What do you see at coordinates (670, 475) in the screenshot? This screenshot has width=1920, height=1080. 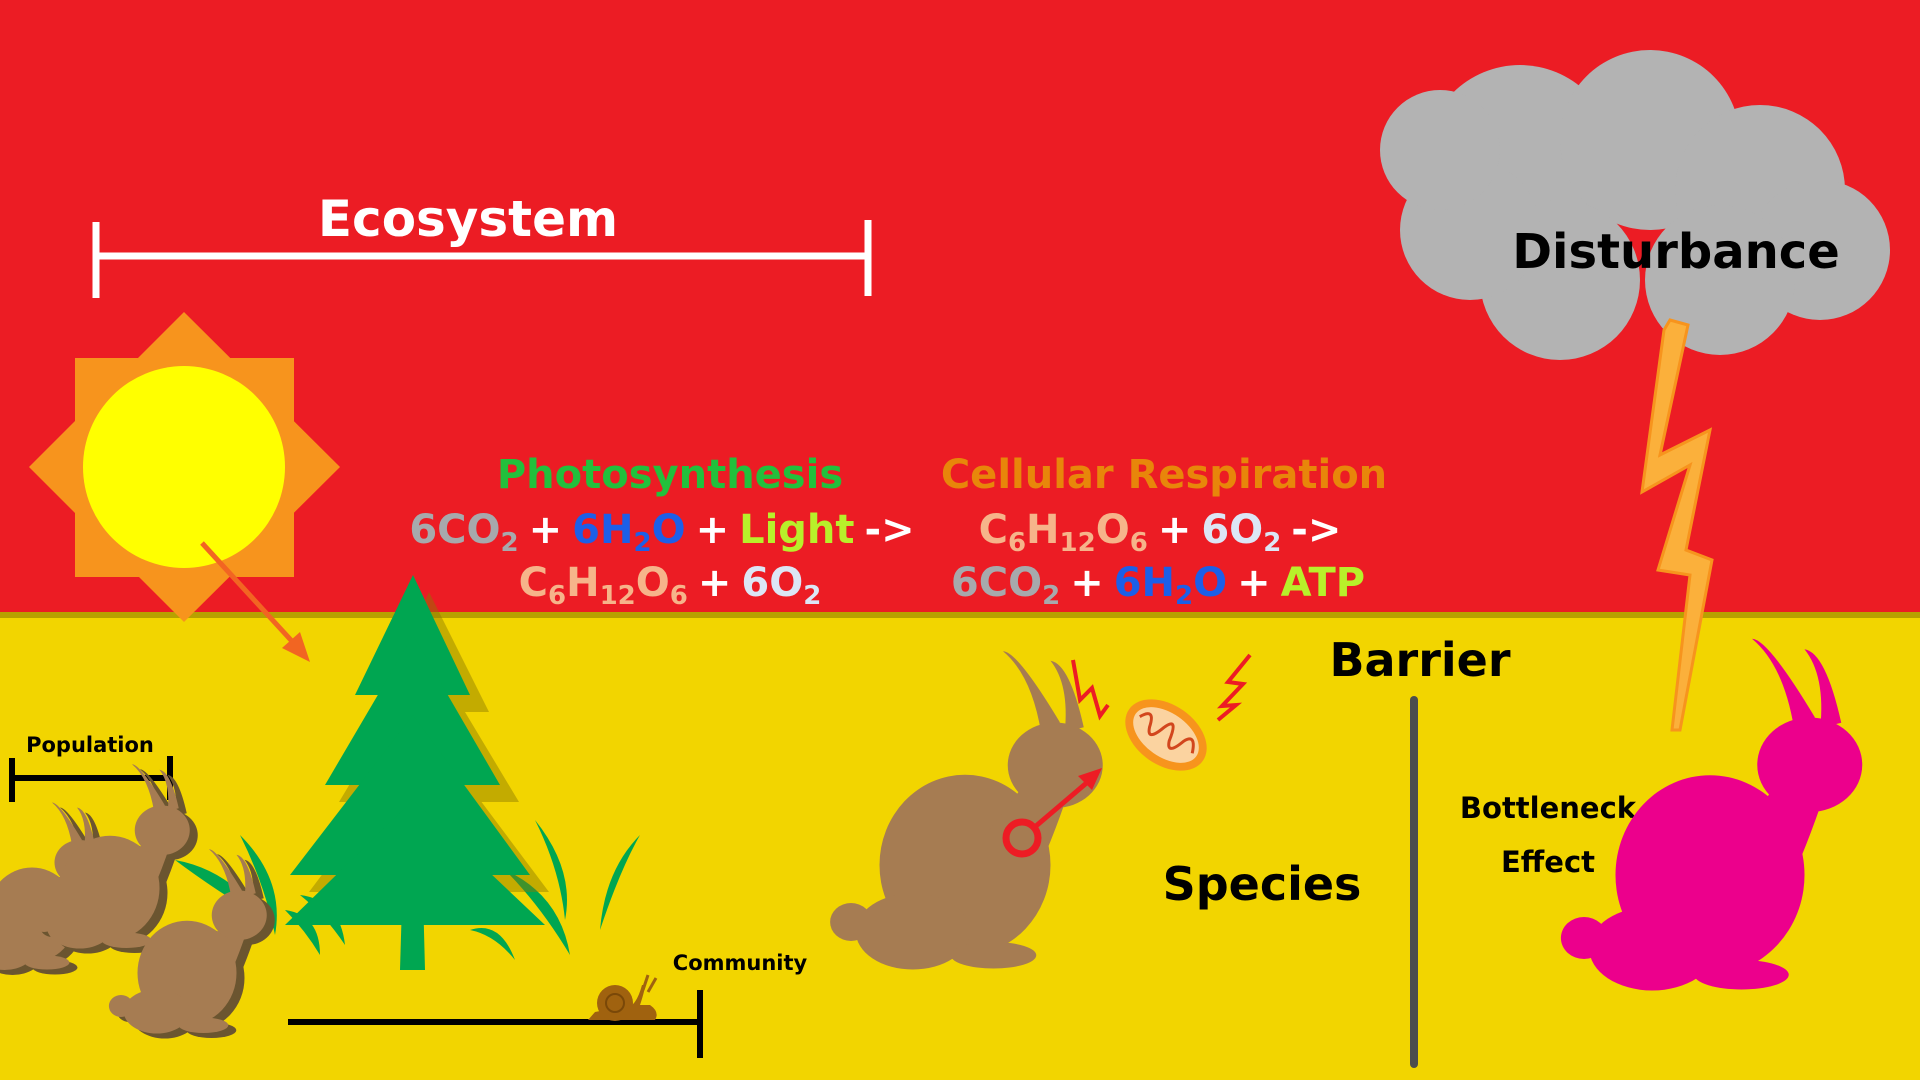 I see `photosynthesis-title: Photosynthesis` at bounding box center [670, 475].